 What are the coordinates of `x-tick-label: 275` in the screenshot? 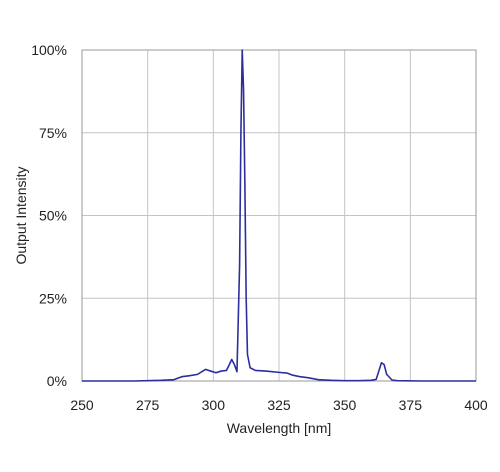 It's located at (148, 405).